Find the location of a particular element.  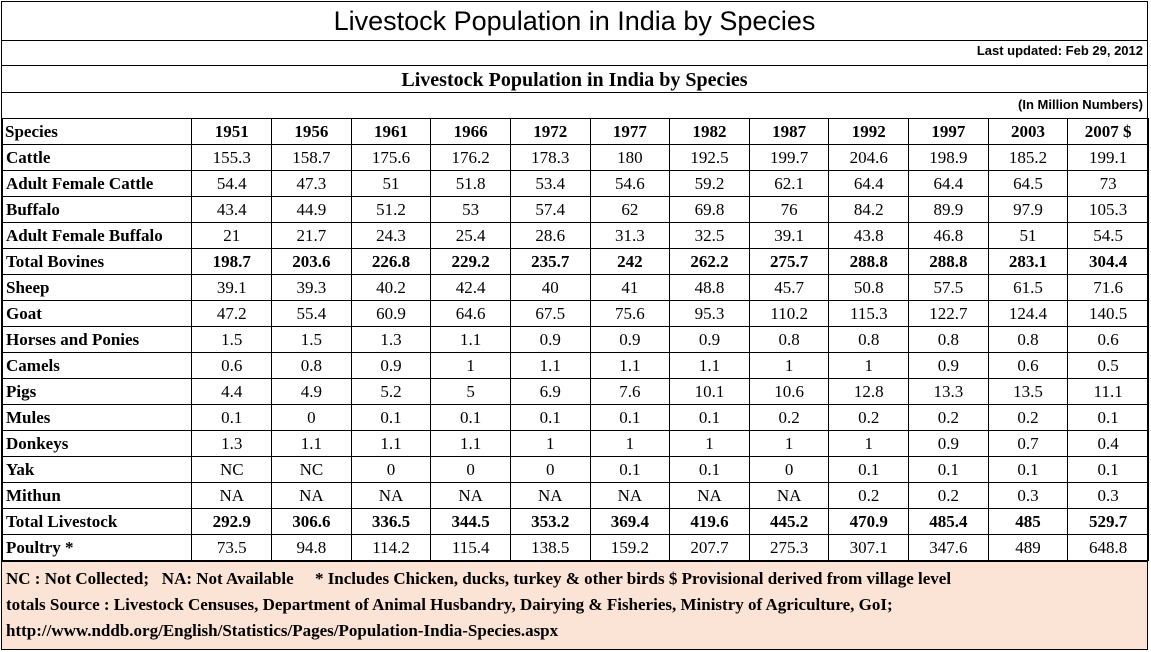

value-cell: 7.6 is located at coordinates (630, 391).